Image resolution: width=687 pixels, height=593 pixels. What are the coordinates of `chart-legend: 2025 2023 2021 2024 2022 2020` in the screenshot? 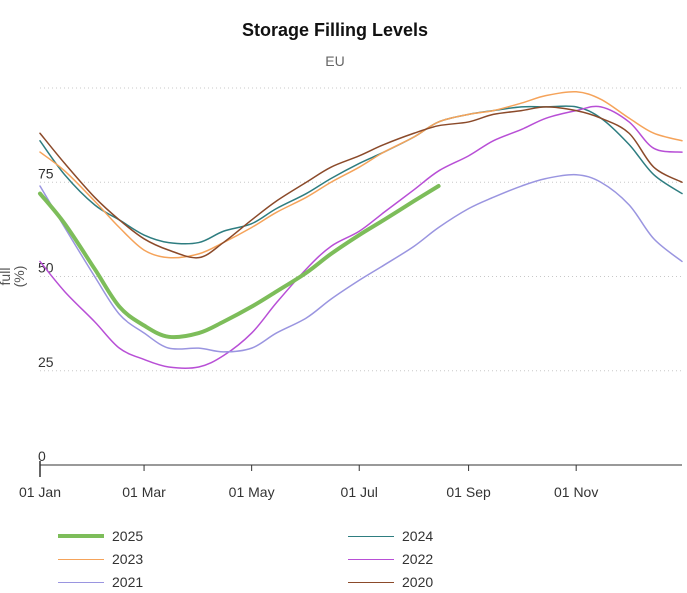 It's located at (343, 555).